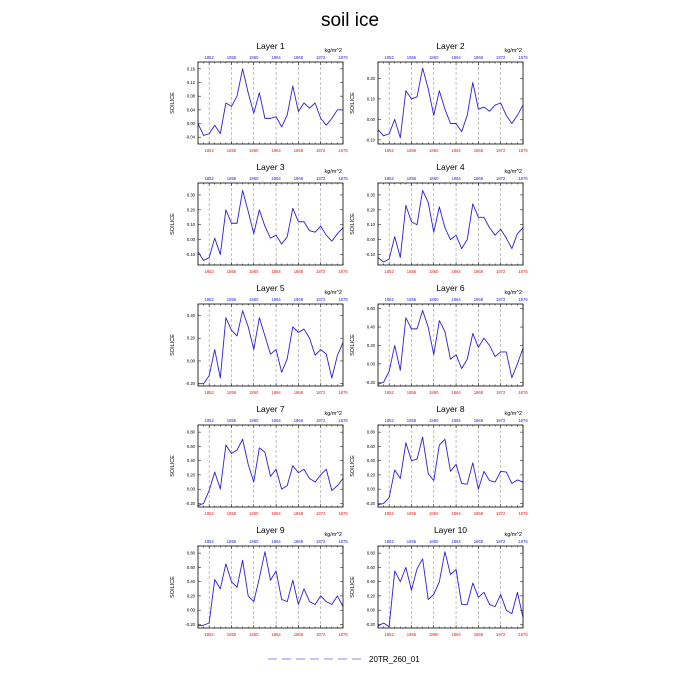 The width and height of the screenshot is (700, 700). Describe the element at coordinates (270, 46) in the screenshot. I see `panel-title: Layer 1` at that location.